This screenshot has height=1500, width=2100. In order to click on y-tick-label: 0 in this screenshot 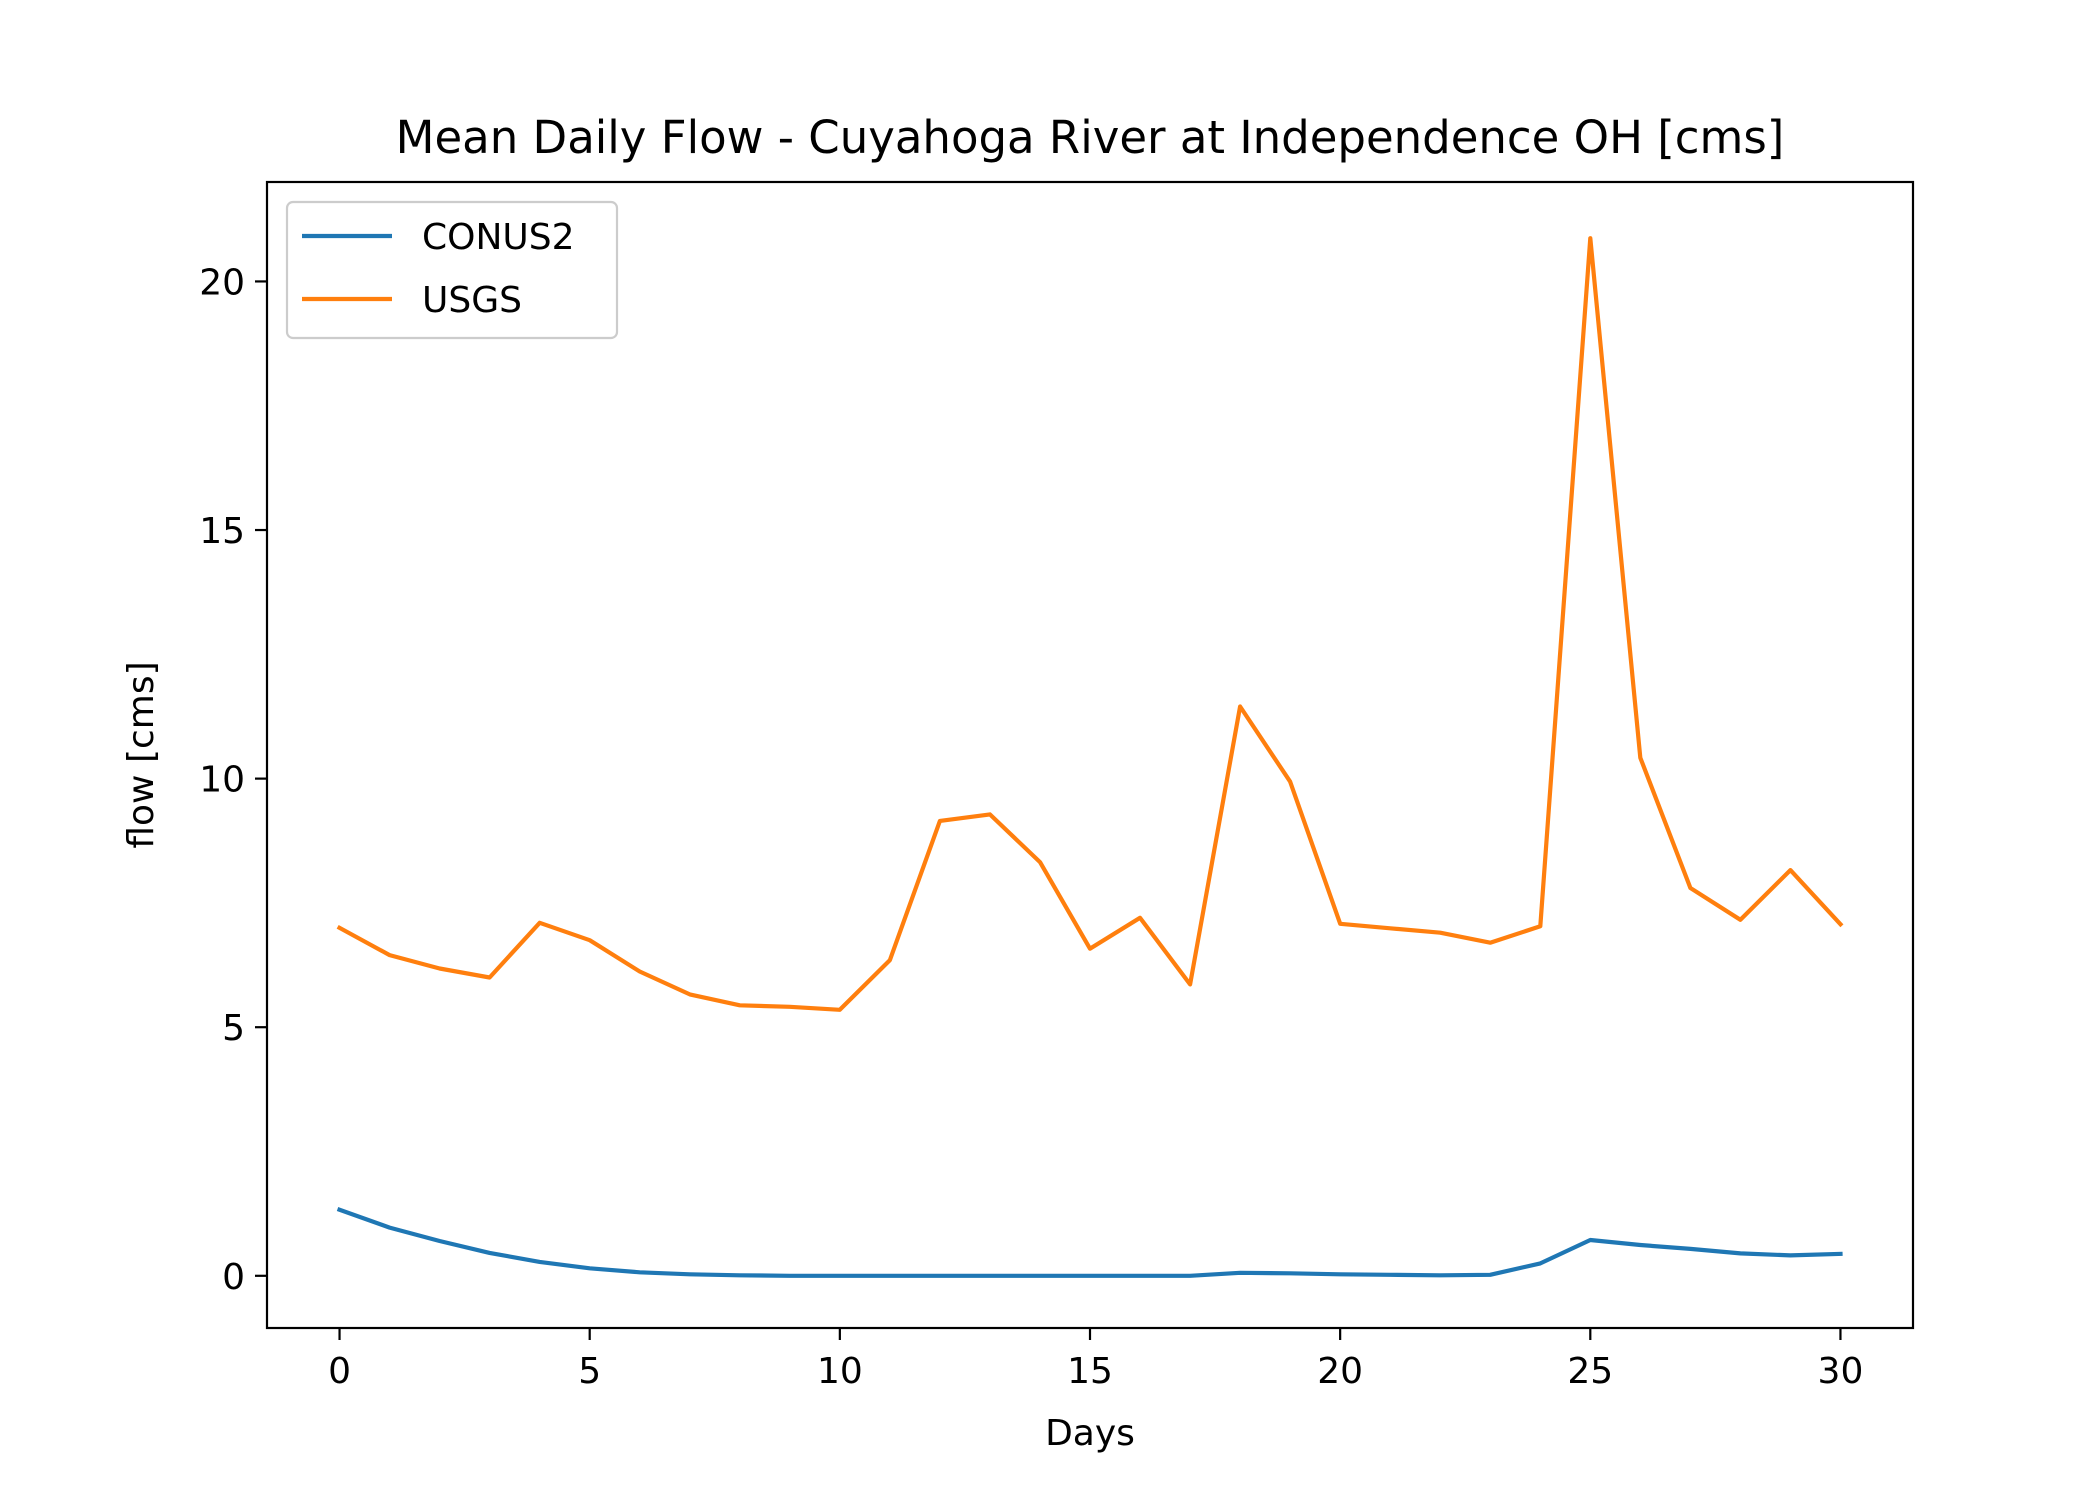, I will do `click(233, 1277)`.